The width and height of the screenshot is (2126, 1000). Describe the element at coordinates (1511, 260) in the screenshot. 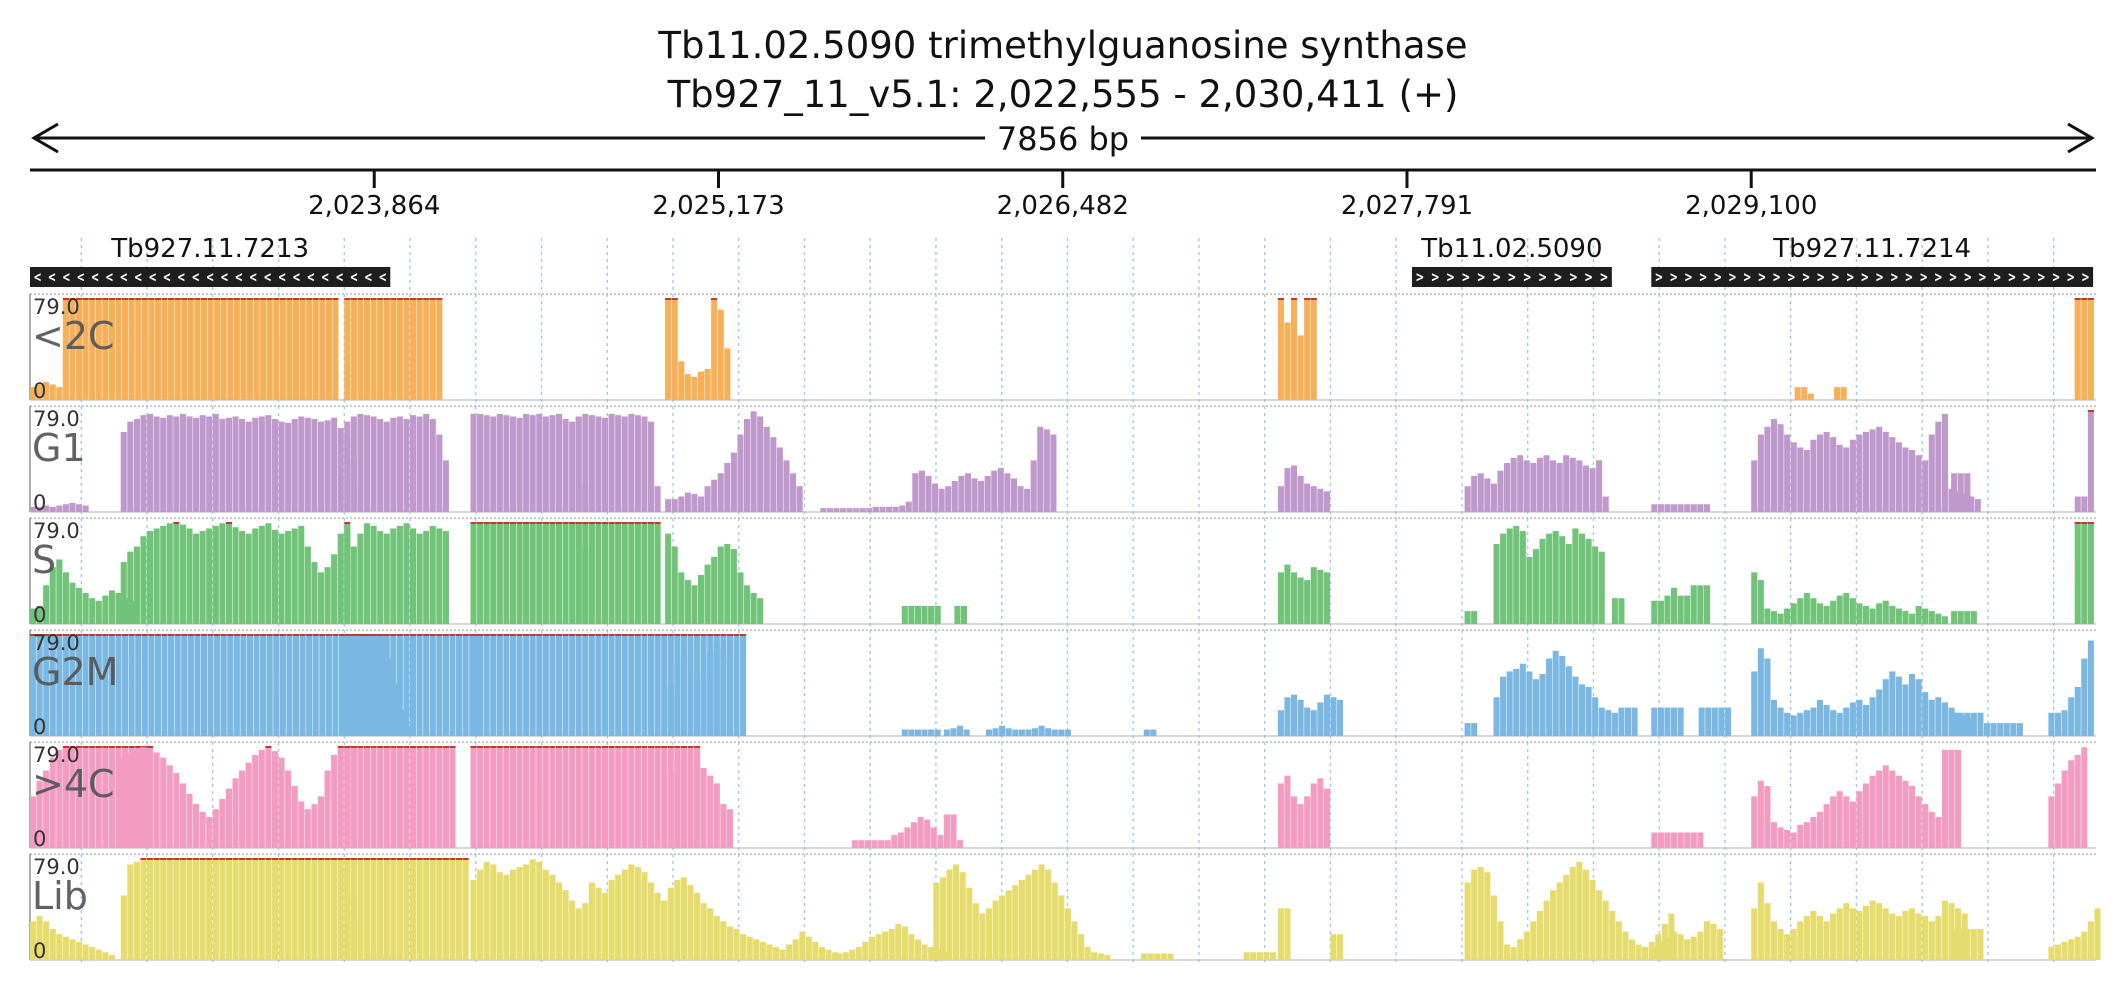

I see `gene-tb11-02-5090: Tb11.02.5090> > > > > > > > > > > > >` at that location.